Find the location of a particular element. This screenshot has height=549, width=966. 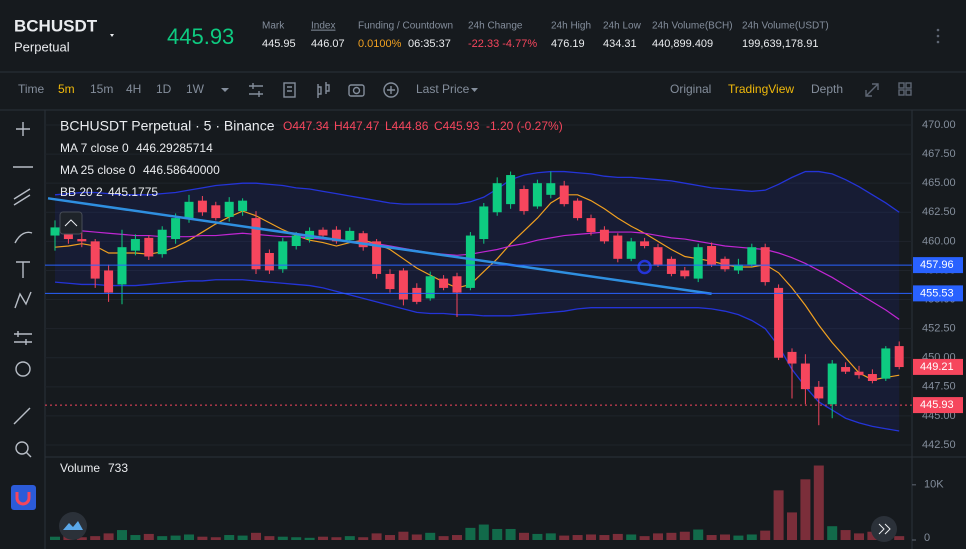

drawing-tools is located at coordinates (23, 290).